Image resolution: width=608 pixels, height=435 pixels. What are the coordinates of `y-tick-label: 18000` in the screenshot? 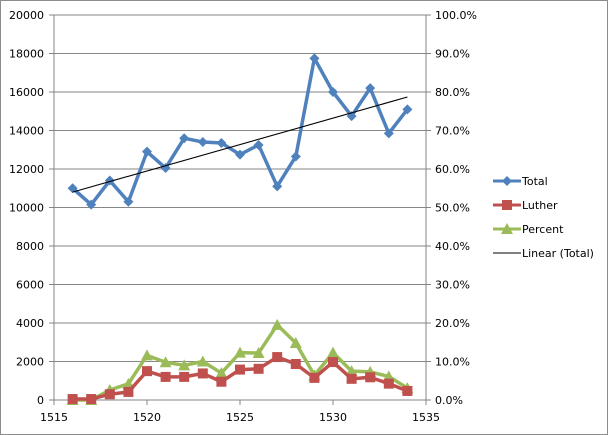 It's located at (26, 54).